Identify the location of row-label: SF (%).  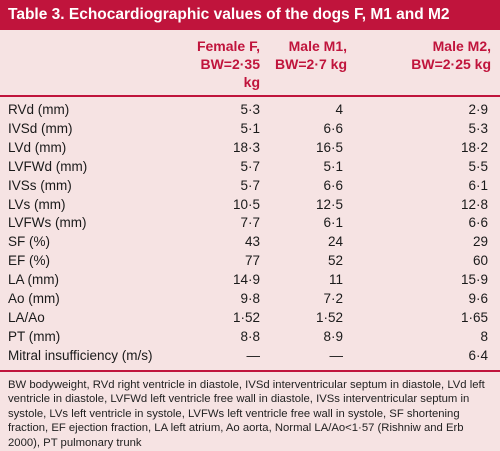
(29, 242).